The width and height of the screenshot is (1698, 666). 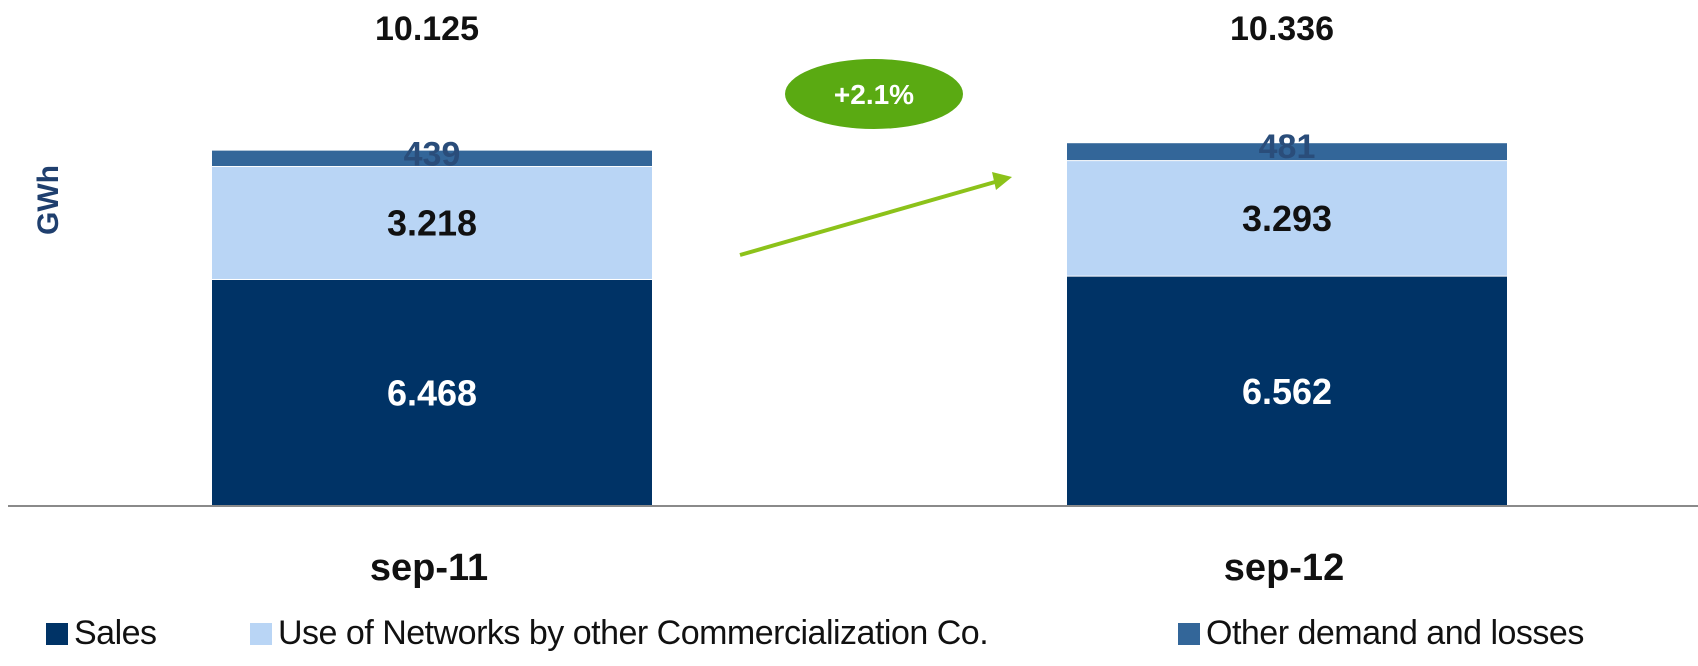 What do you see at coordinates (429, 568) in the screenshot?
I see `x-tick-label: sep-11` at bounding box center [429, 568].